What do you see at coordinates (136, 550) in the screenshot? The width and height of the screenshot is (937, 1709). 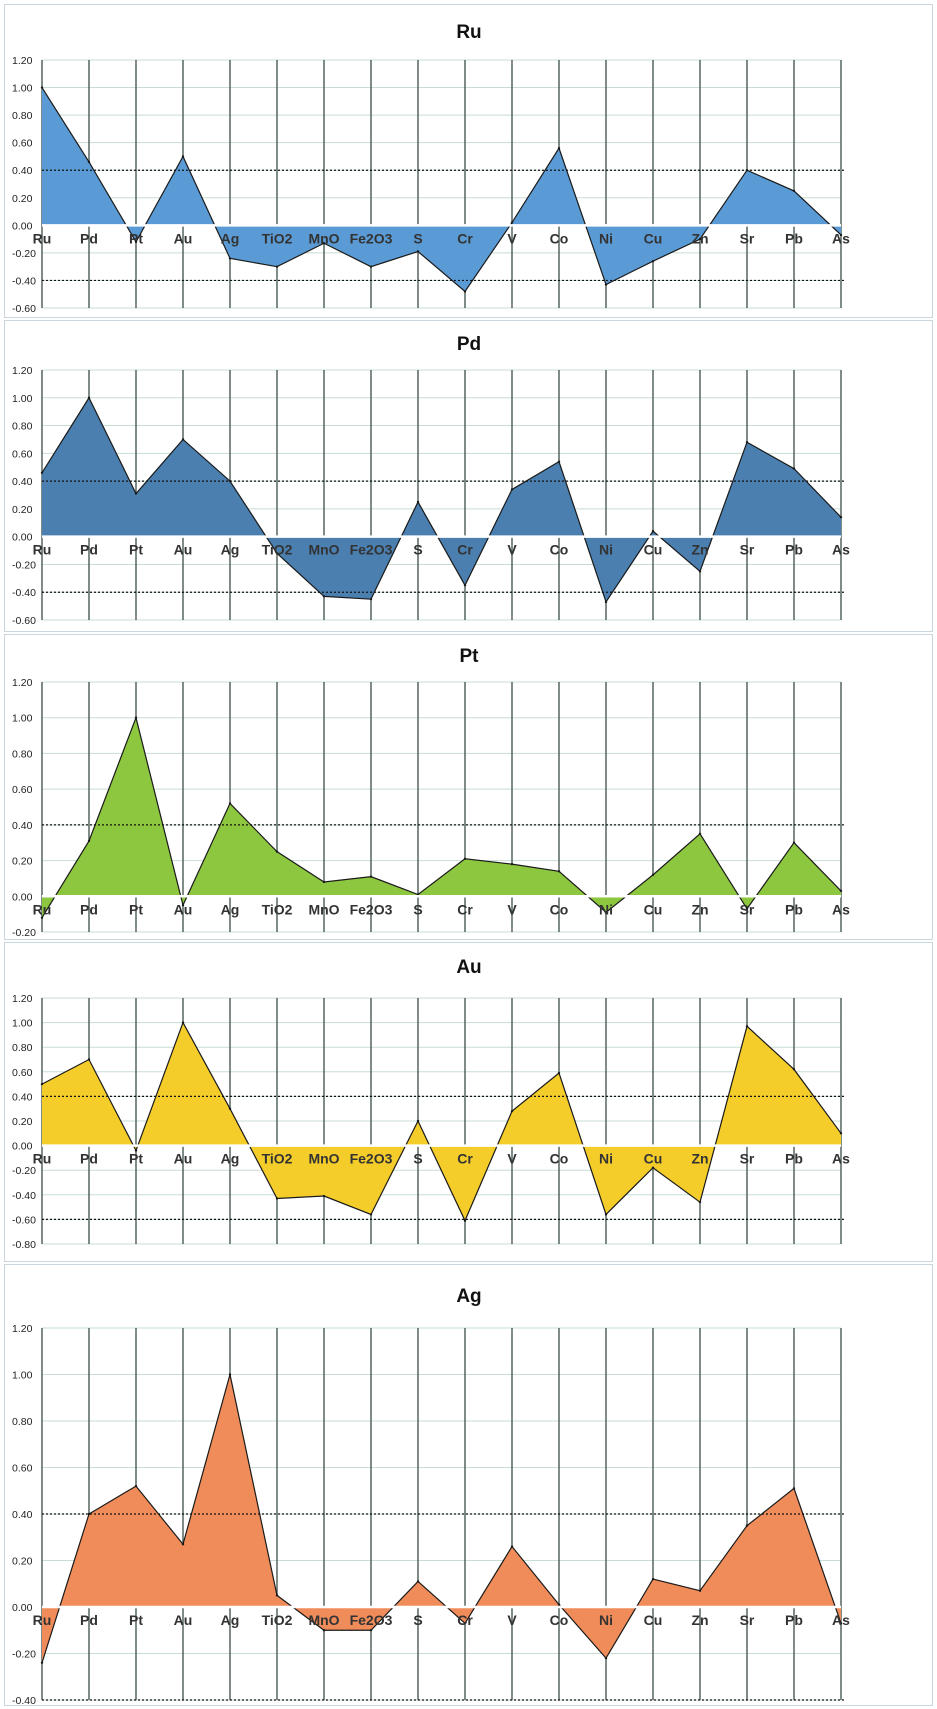 I see `x-tick-label: Pt` at bounding box center [136, 550].